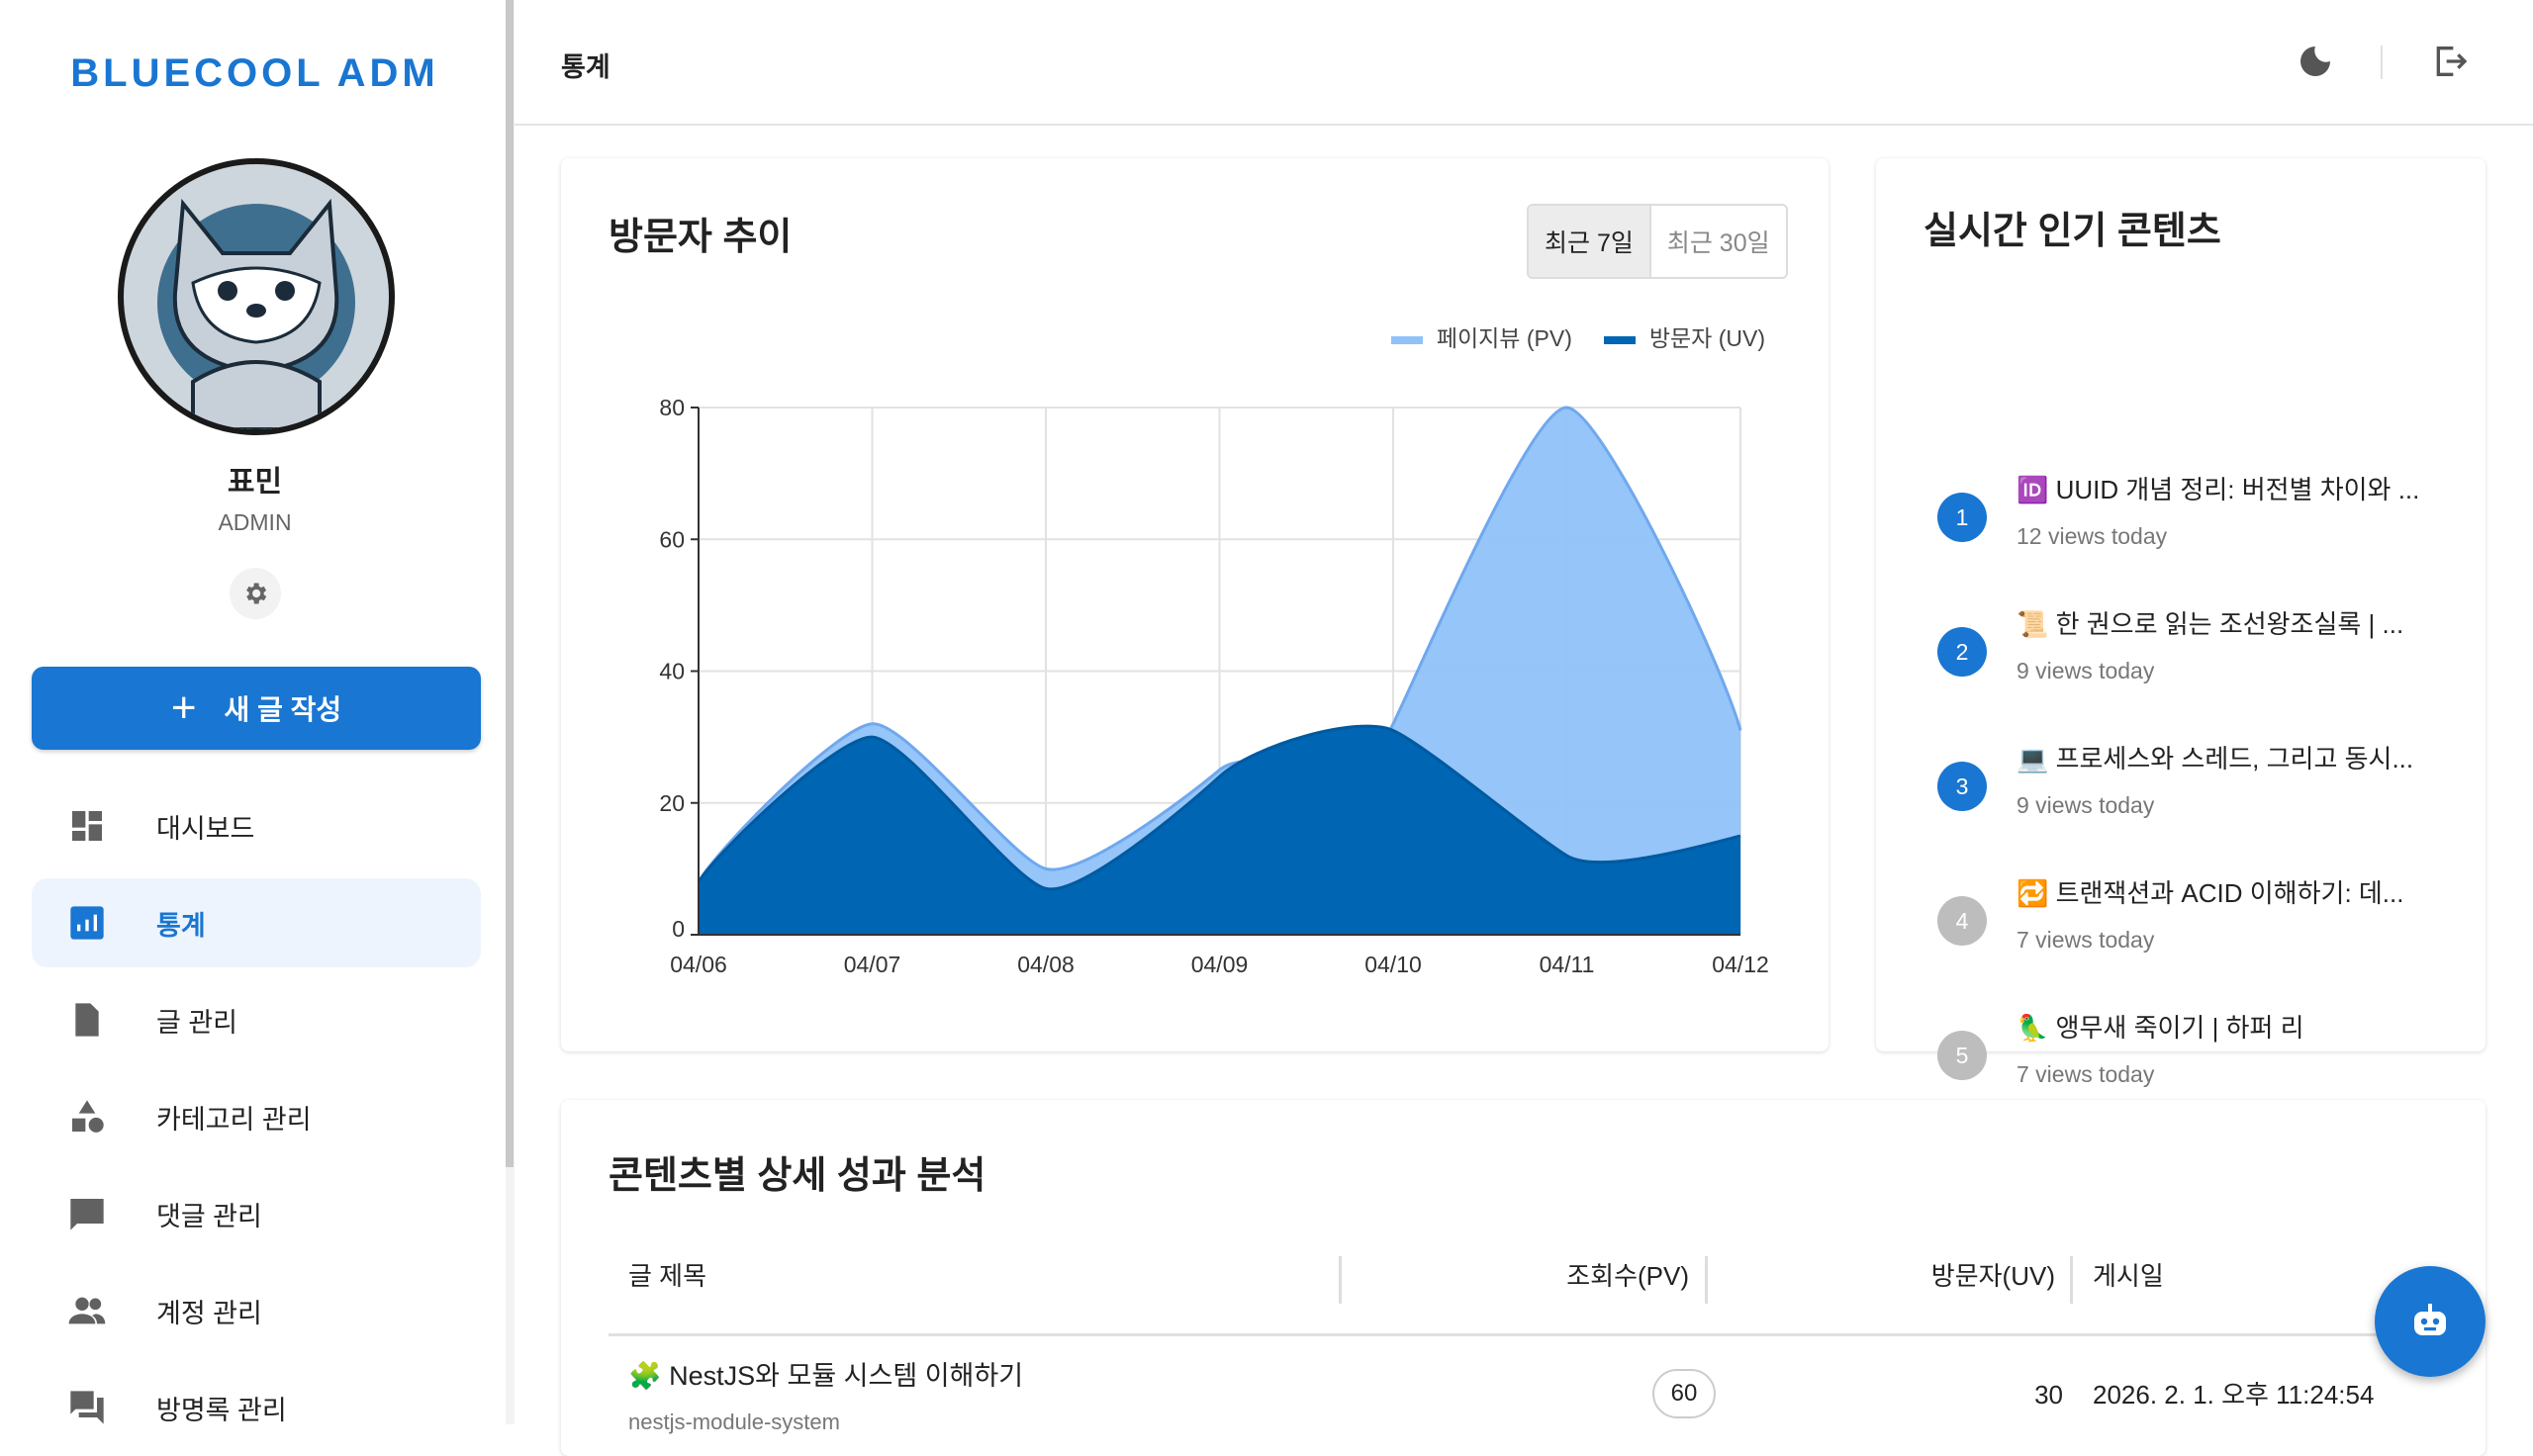  I want to click on sidebar-item-1: 통계, so click(257, 922).